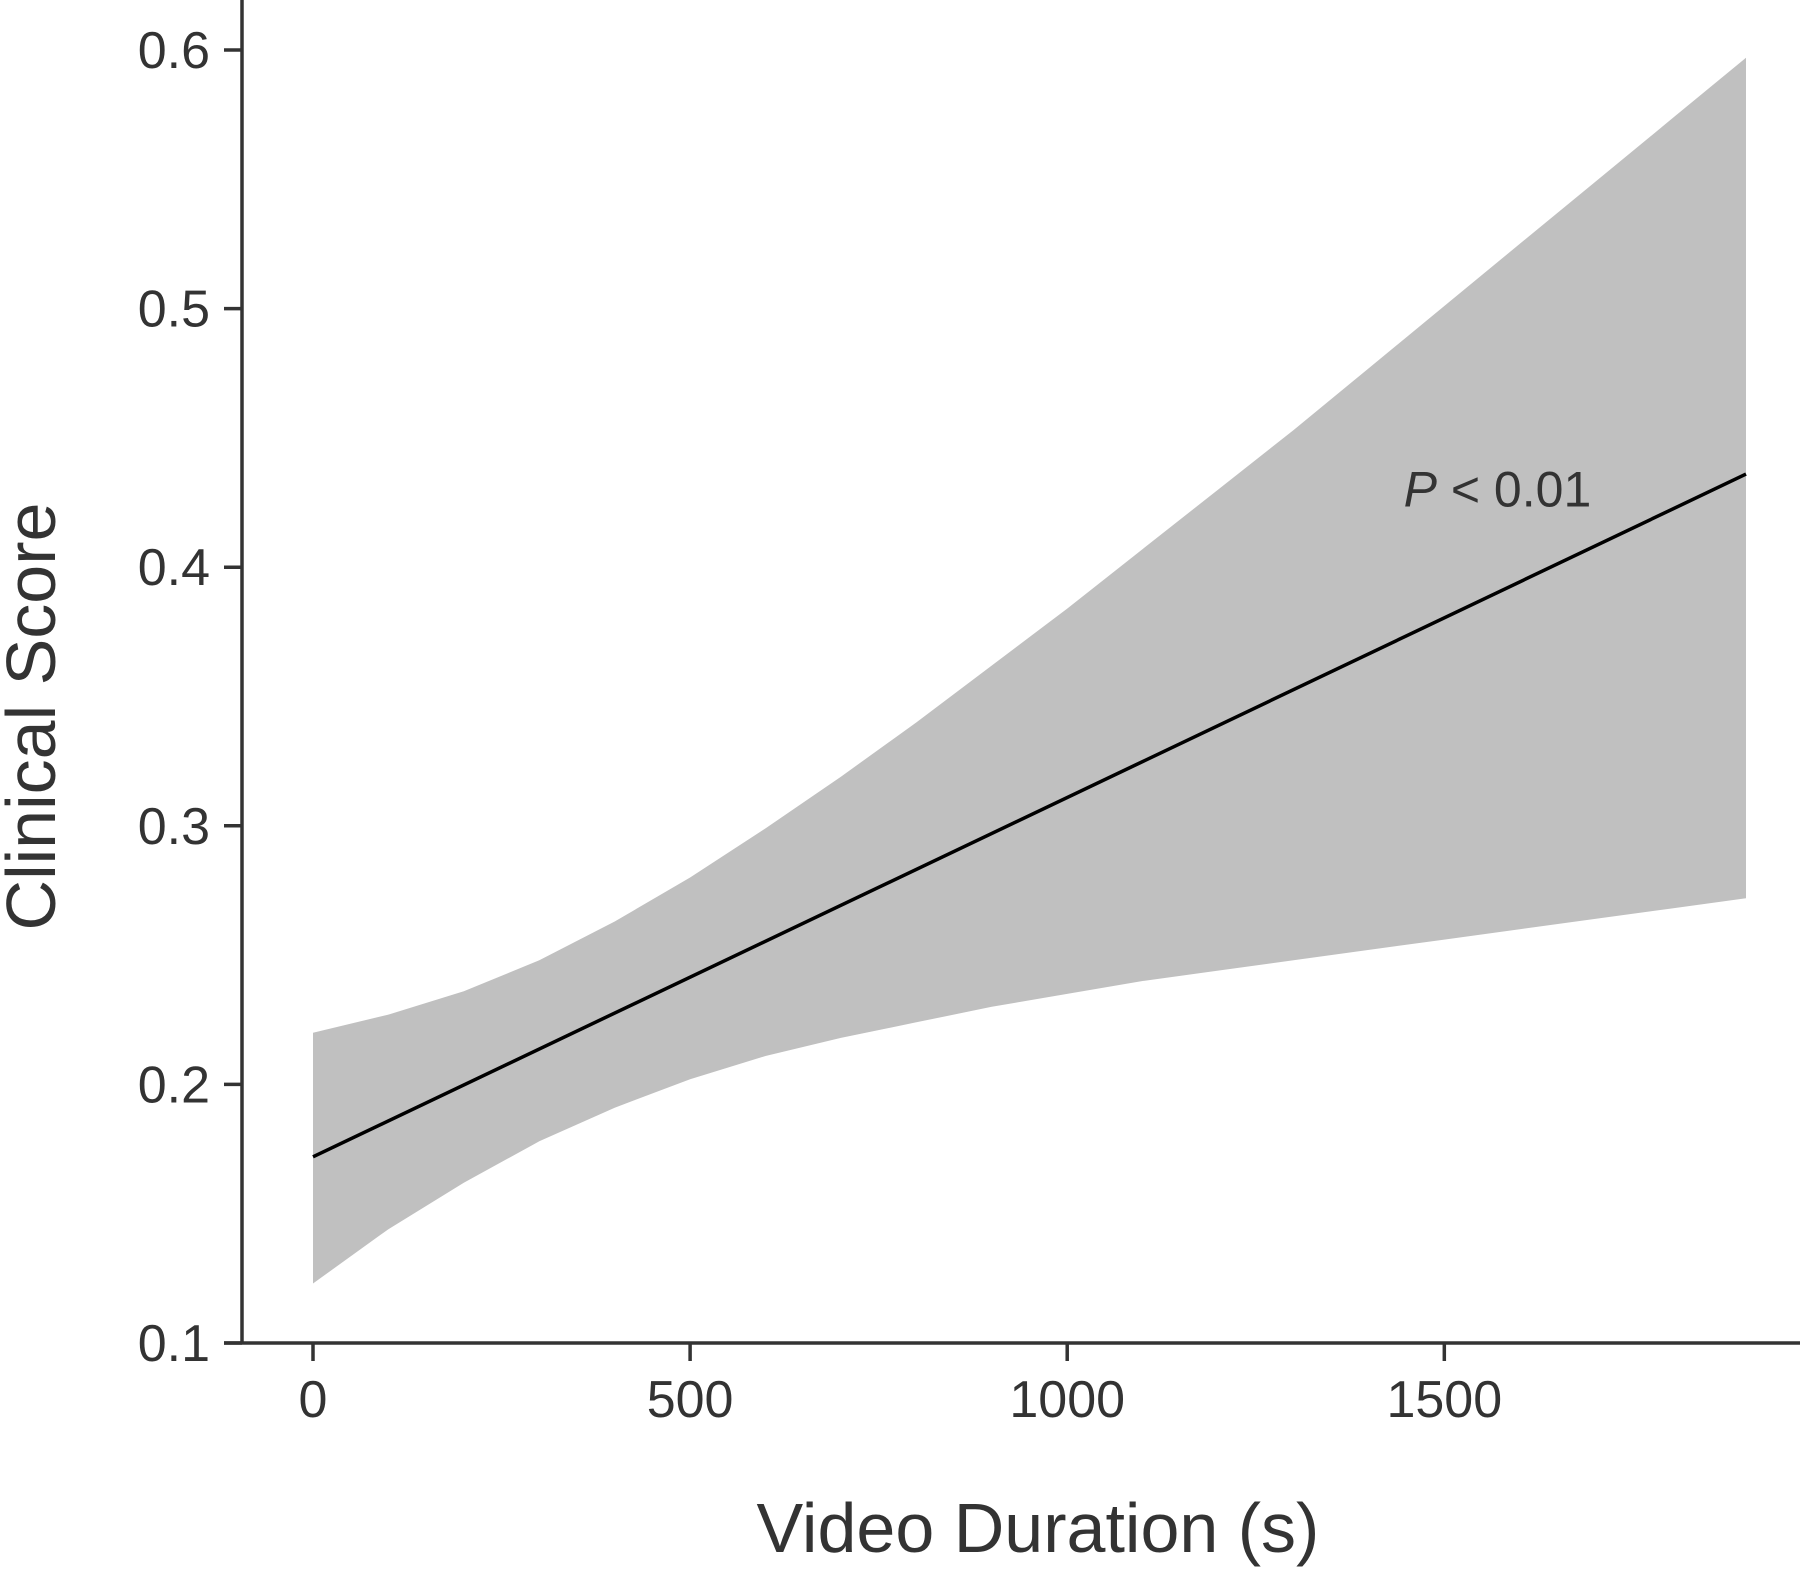  What do you see at coordinates (1067, 1400) in the screenshot?
I see `x-tick-label: 1000` at bounding box center [1067, 1400].